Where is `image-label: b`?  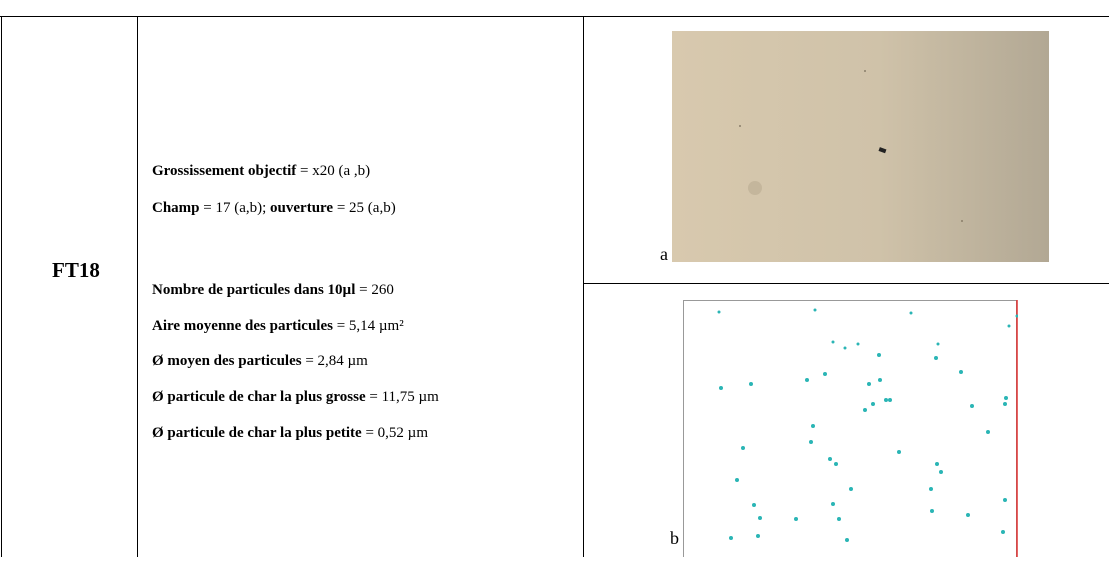
image-label: b is located at coordinates (674, 538).